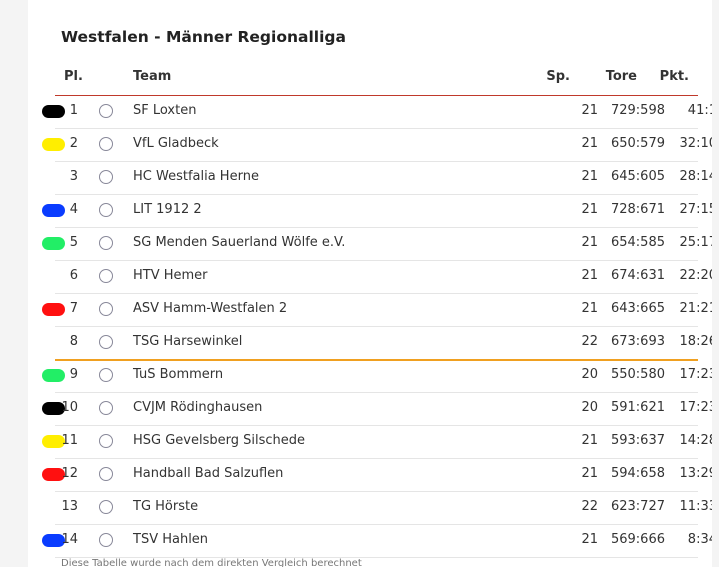 This screenshot has width=719, height=567. I want to click on table-row: 6 HTV Hemer 21 674:631 22:20, so click(383, 277).